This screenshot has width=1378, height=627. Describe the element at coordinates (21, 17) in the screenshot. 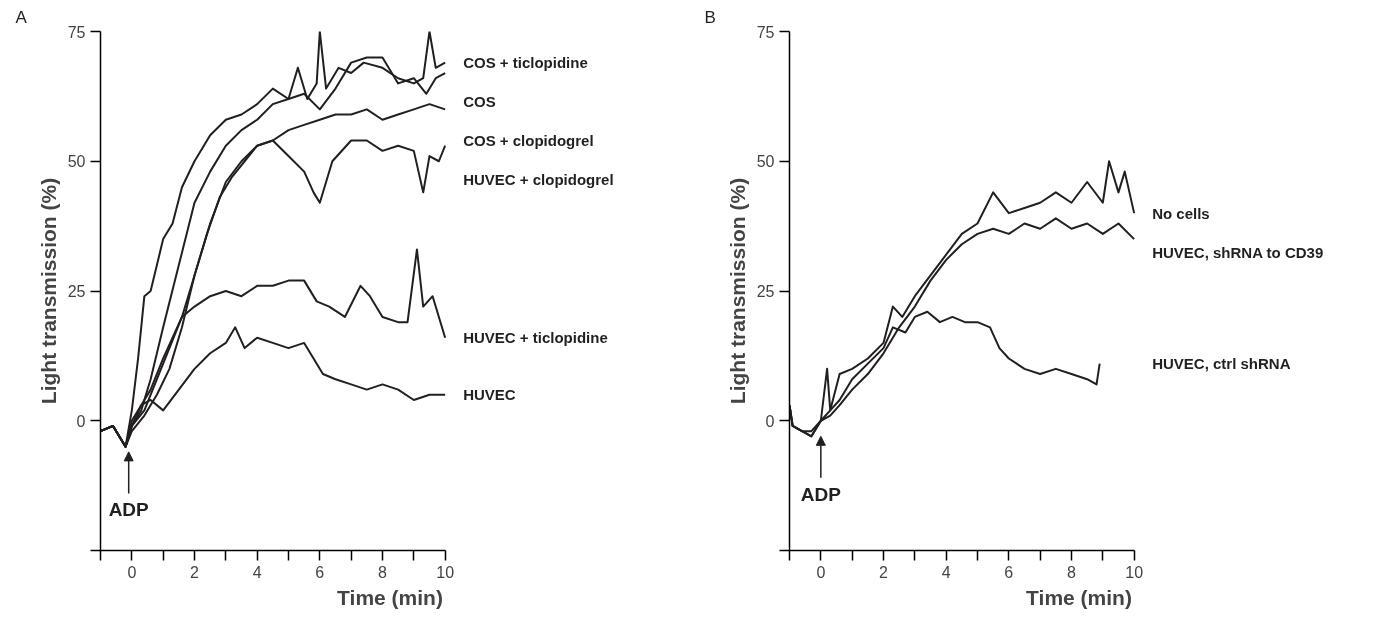

I see `chart-title: A` at that location.